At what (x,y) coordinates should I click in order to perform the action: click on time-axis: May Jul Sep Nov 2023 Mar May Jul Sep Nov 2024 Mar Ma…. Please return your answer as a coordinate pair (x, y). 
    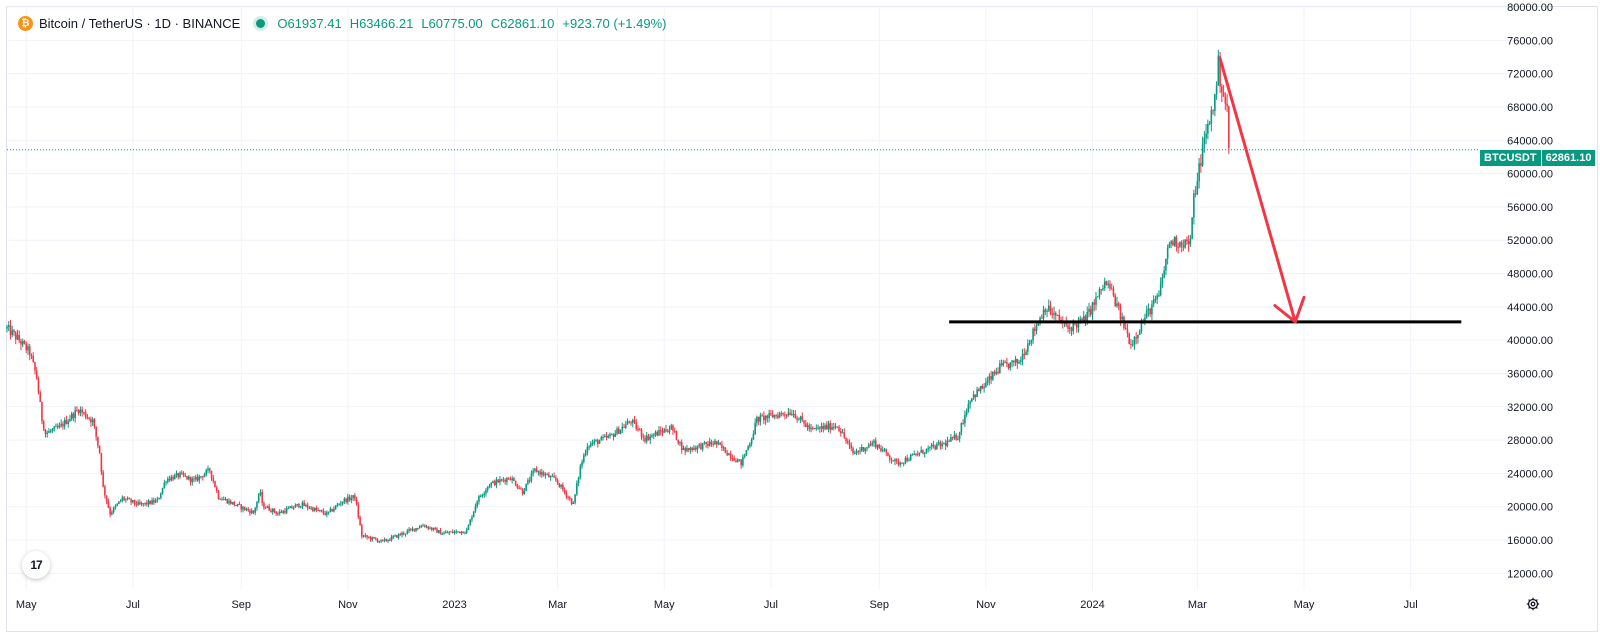
    Looking at the image, I should click on (717, 605).